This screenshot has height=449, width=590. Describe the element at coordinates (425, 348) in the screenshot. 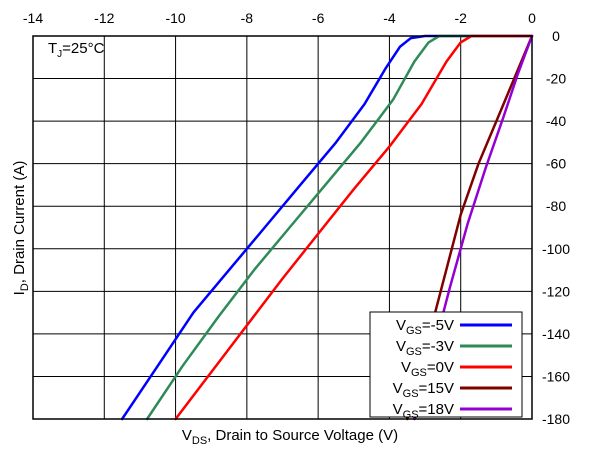

I see `legend-label: VGS=-3V` at that location.